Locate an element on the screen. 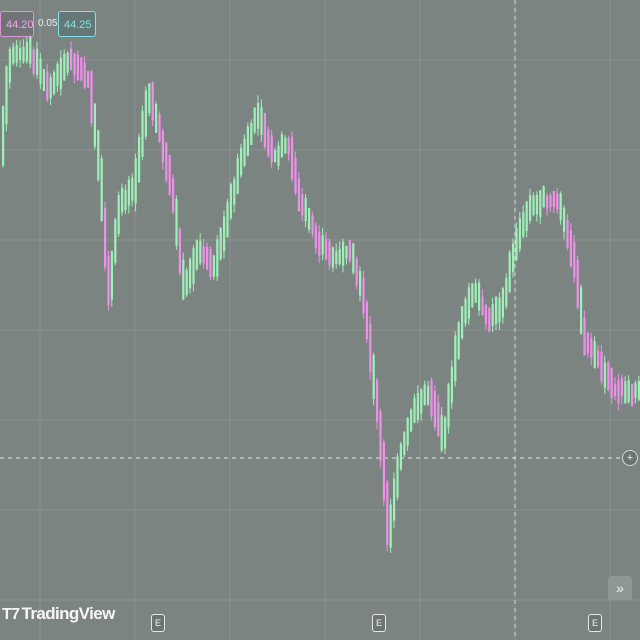  double-chevron-right-icon: » is located at coordinates (620, 588).